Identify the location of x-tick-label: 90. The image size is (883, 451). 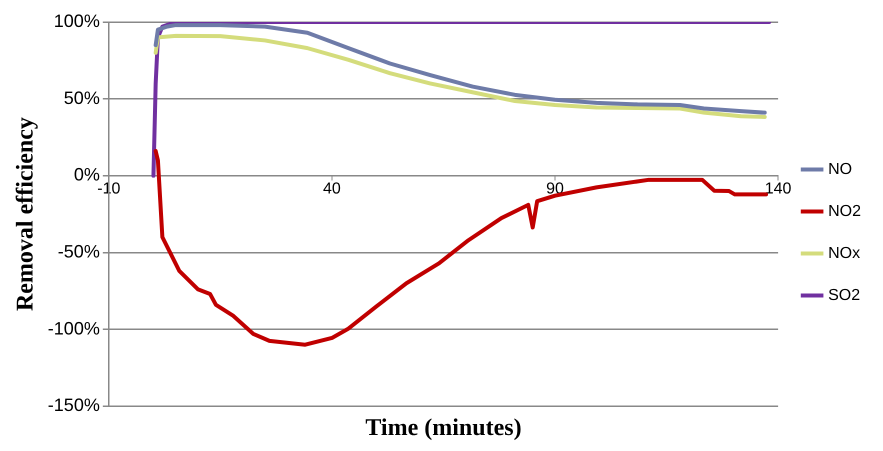
(555, 189).